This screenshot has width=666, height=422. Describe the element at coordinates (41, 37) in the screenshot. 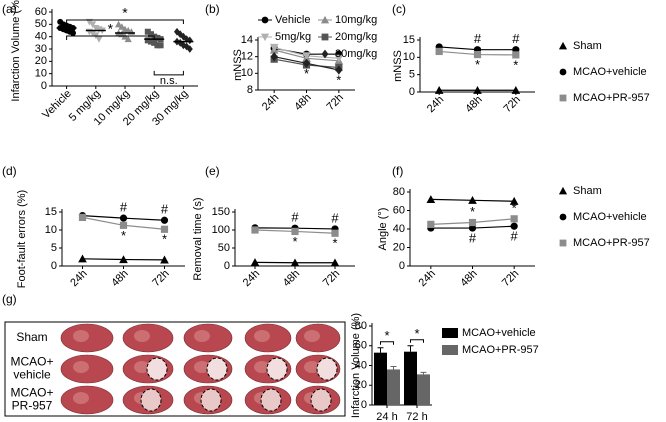

I see `y-tick-label: 40` at that location.